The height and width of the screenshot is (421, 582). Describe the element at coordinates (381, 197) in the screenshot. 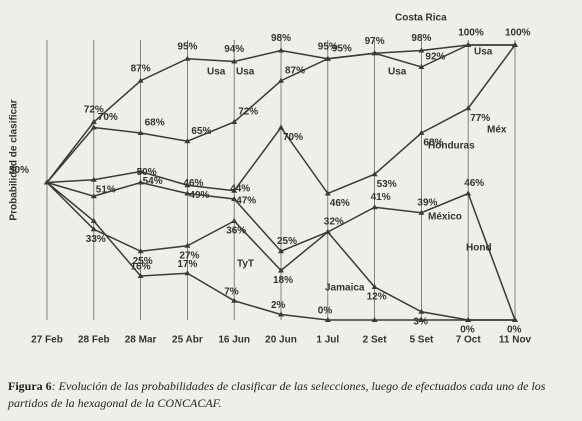

I see `value-label: 41%` at that location.